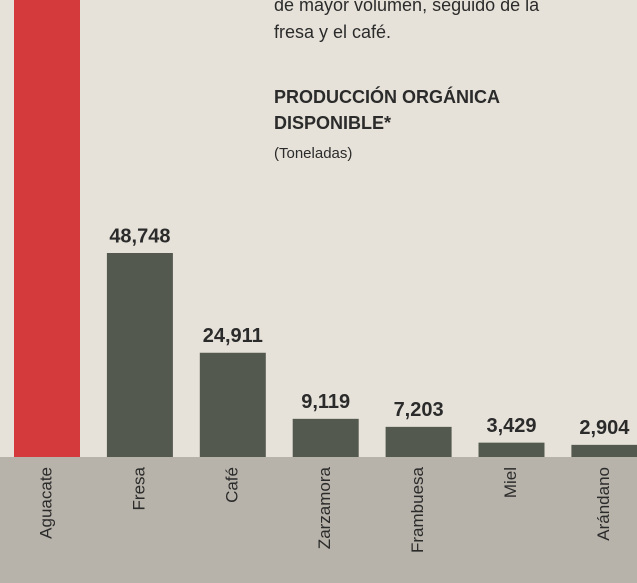 This screenshot has height=583, width=637. What do you see at coordinates (511, 426) in the screenshot?
I see `value-label: 3,429` at bounding box center [511, 426].